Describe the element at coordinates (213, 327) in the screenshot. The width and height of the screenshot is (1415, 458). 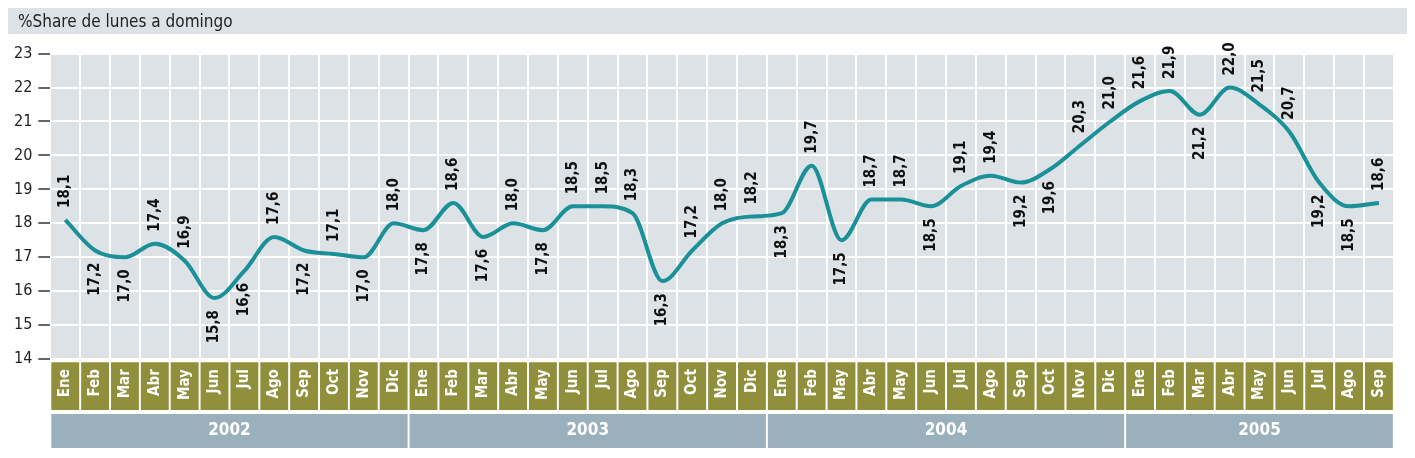
I see `data-label: 15,8` at that location.